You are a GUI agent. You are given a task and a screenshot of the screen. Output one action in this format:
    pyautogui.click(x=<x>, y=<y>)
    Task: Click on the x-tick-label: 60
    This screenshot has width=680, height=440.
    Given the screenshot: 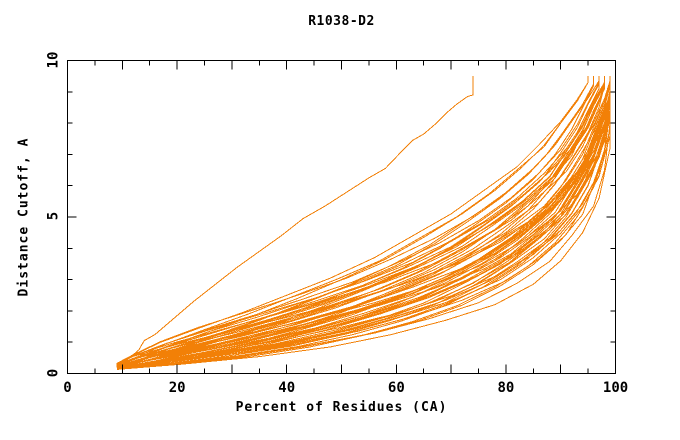 What is the action you would take?
    pyautogui.click(x=396, y=387)
    